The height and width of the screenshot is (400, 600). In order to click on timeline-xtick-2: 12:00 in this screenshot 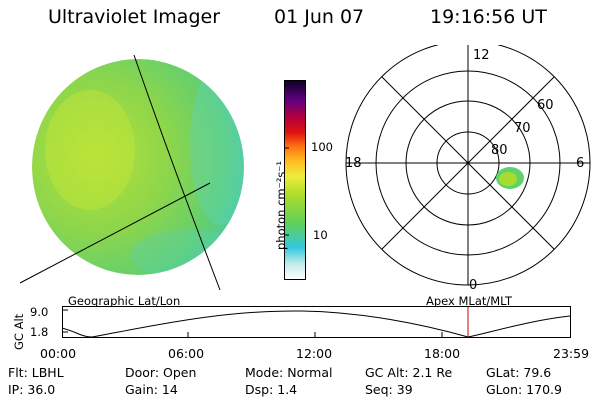, I will do `click(314, 353)`.